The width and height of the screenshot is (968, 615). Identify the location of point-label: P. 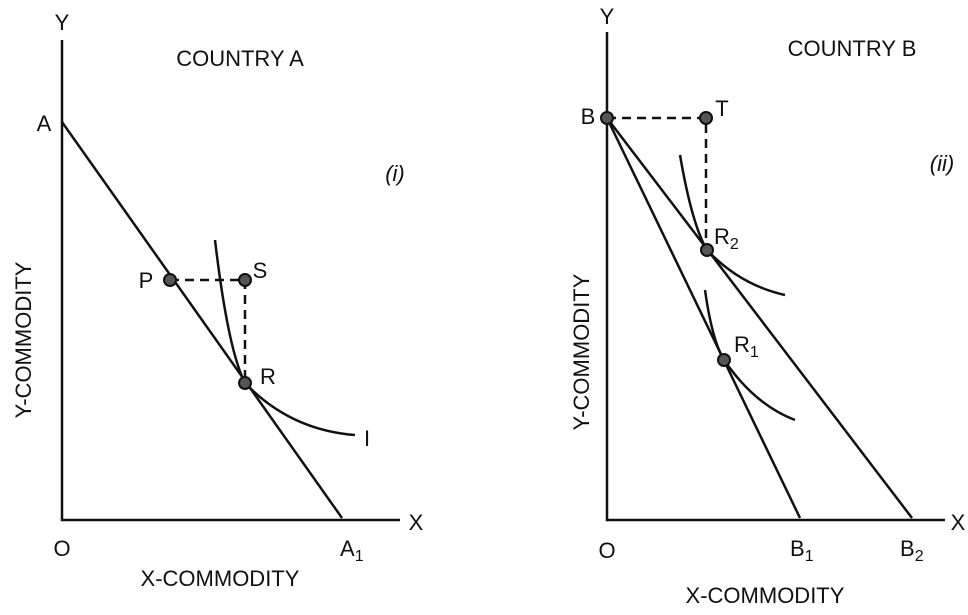
(146, 280).